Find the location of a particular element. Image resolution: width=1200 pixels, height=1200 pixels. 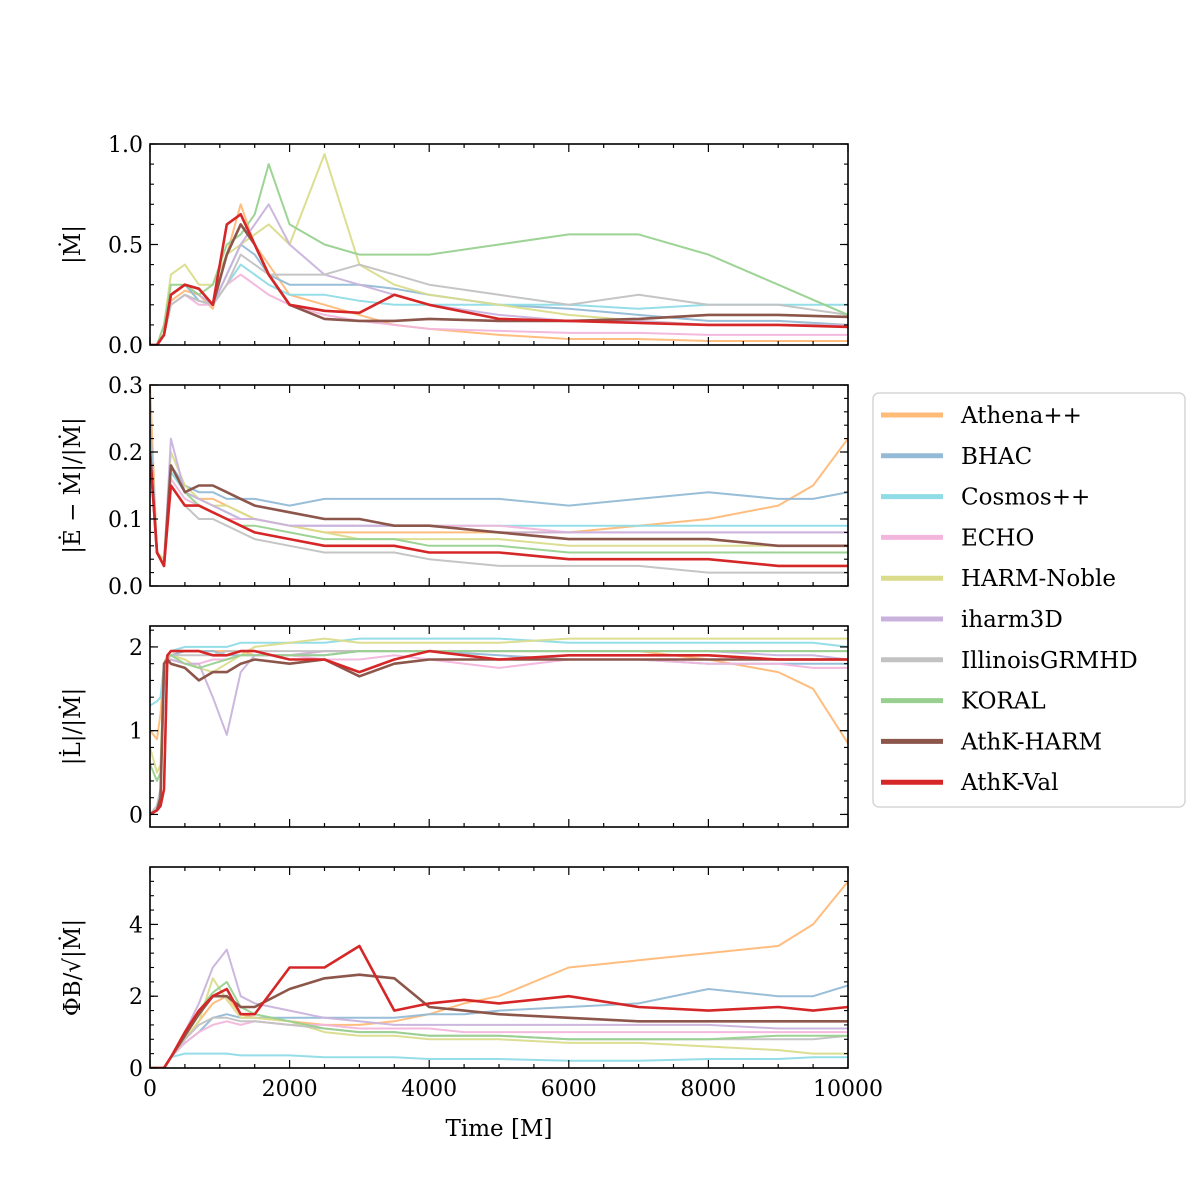

series-line-koral is located at coordinates (499, 254).